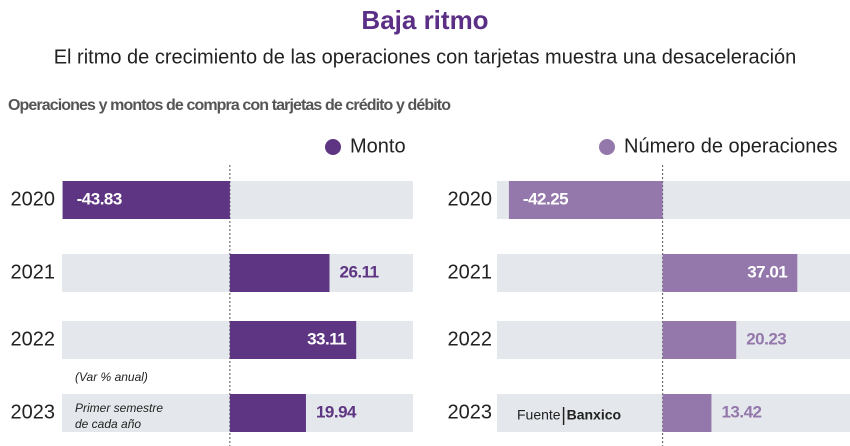 This screenshot has height=446, width=850. I want to click on source-name: Banxico, so click(594, 415).